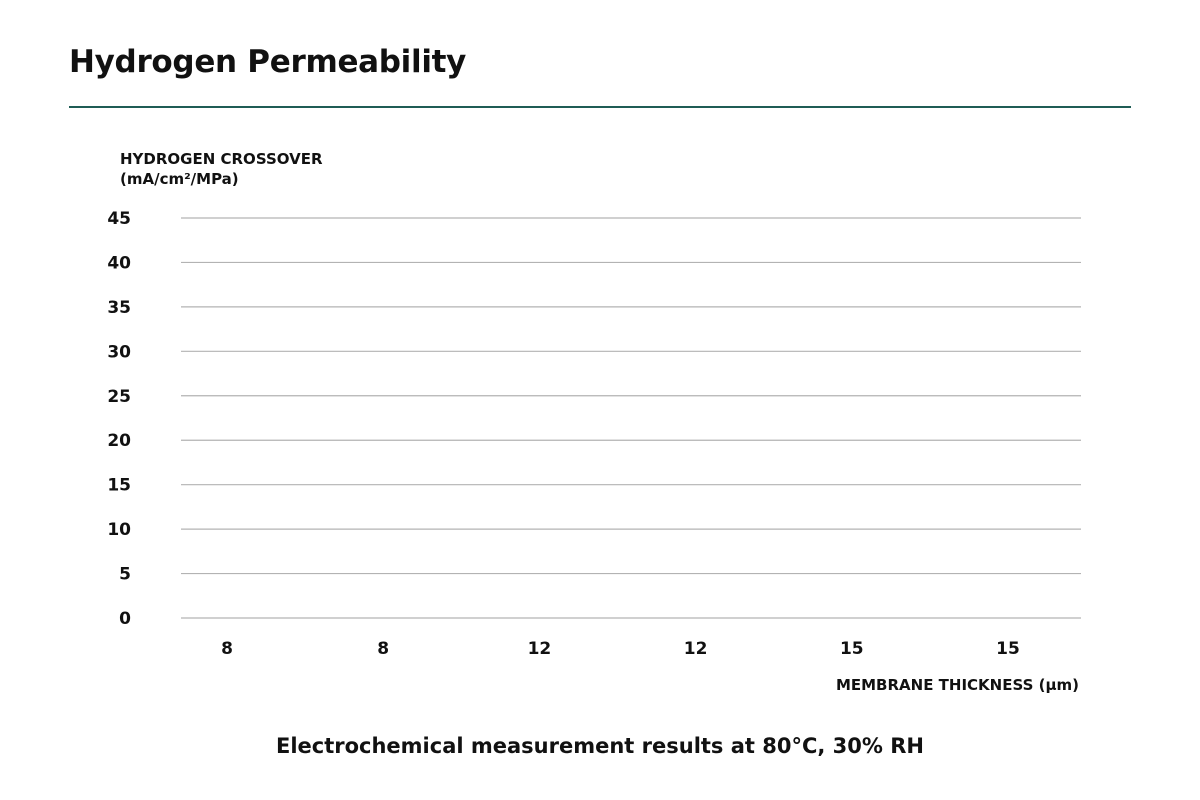 The image size is (1200, 800). Describe the element at coordinates (119, 263) in the screenshot. I see `y-tick-label: 40` at that location.